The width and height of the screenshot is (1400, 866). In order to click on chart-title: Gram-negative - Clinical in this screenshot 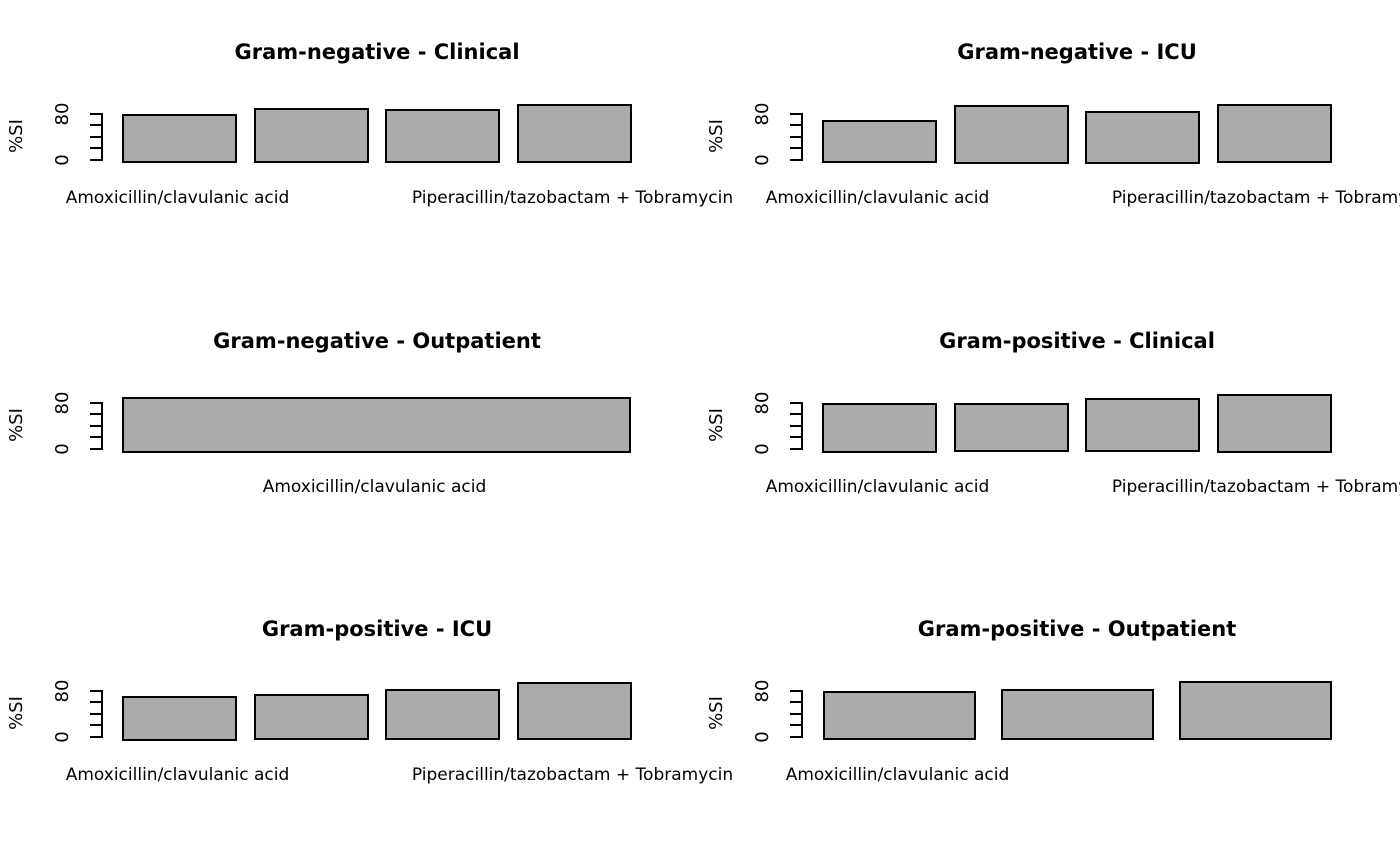, I will do `click(377, 52)`.